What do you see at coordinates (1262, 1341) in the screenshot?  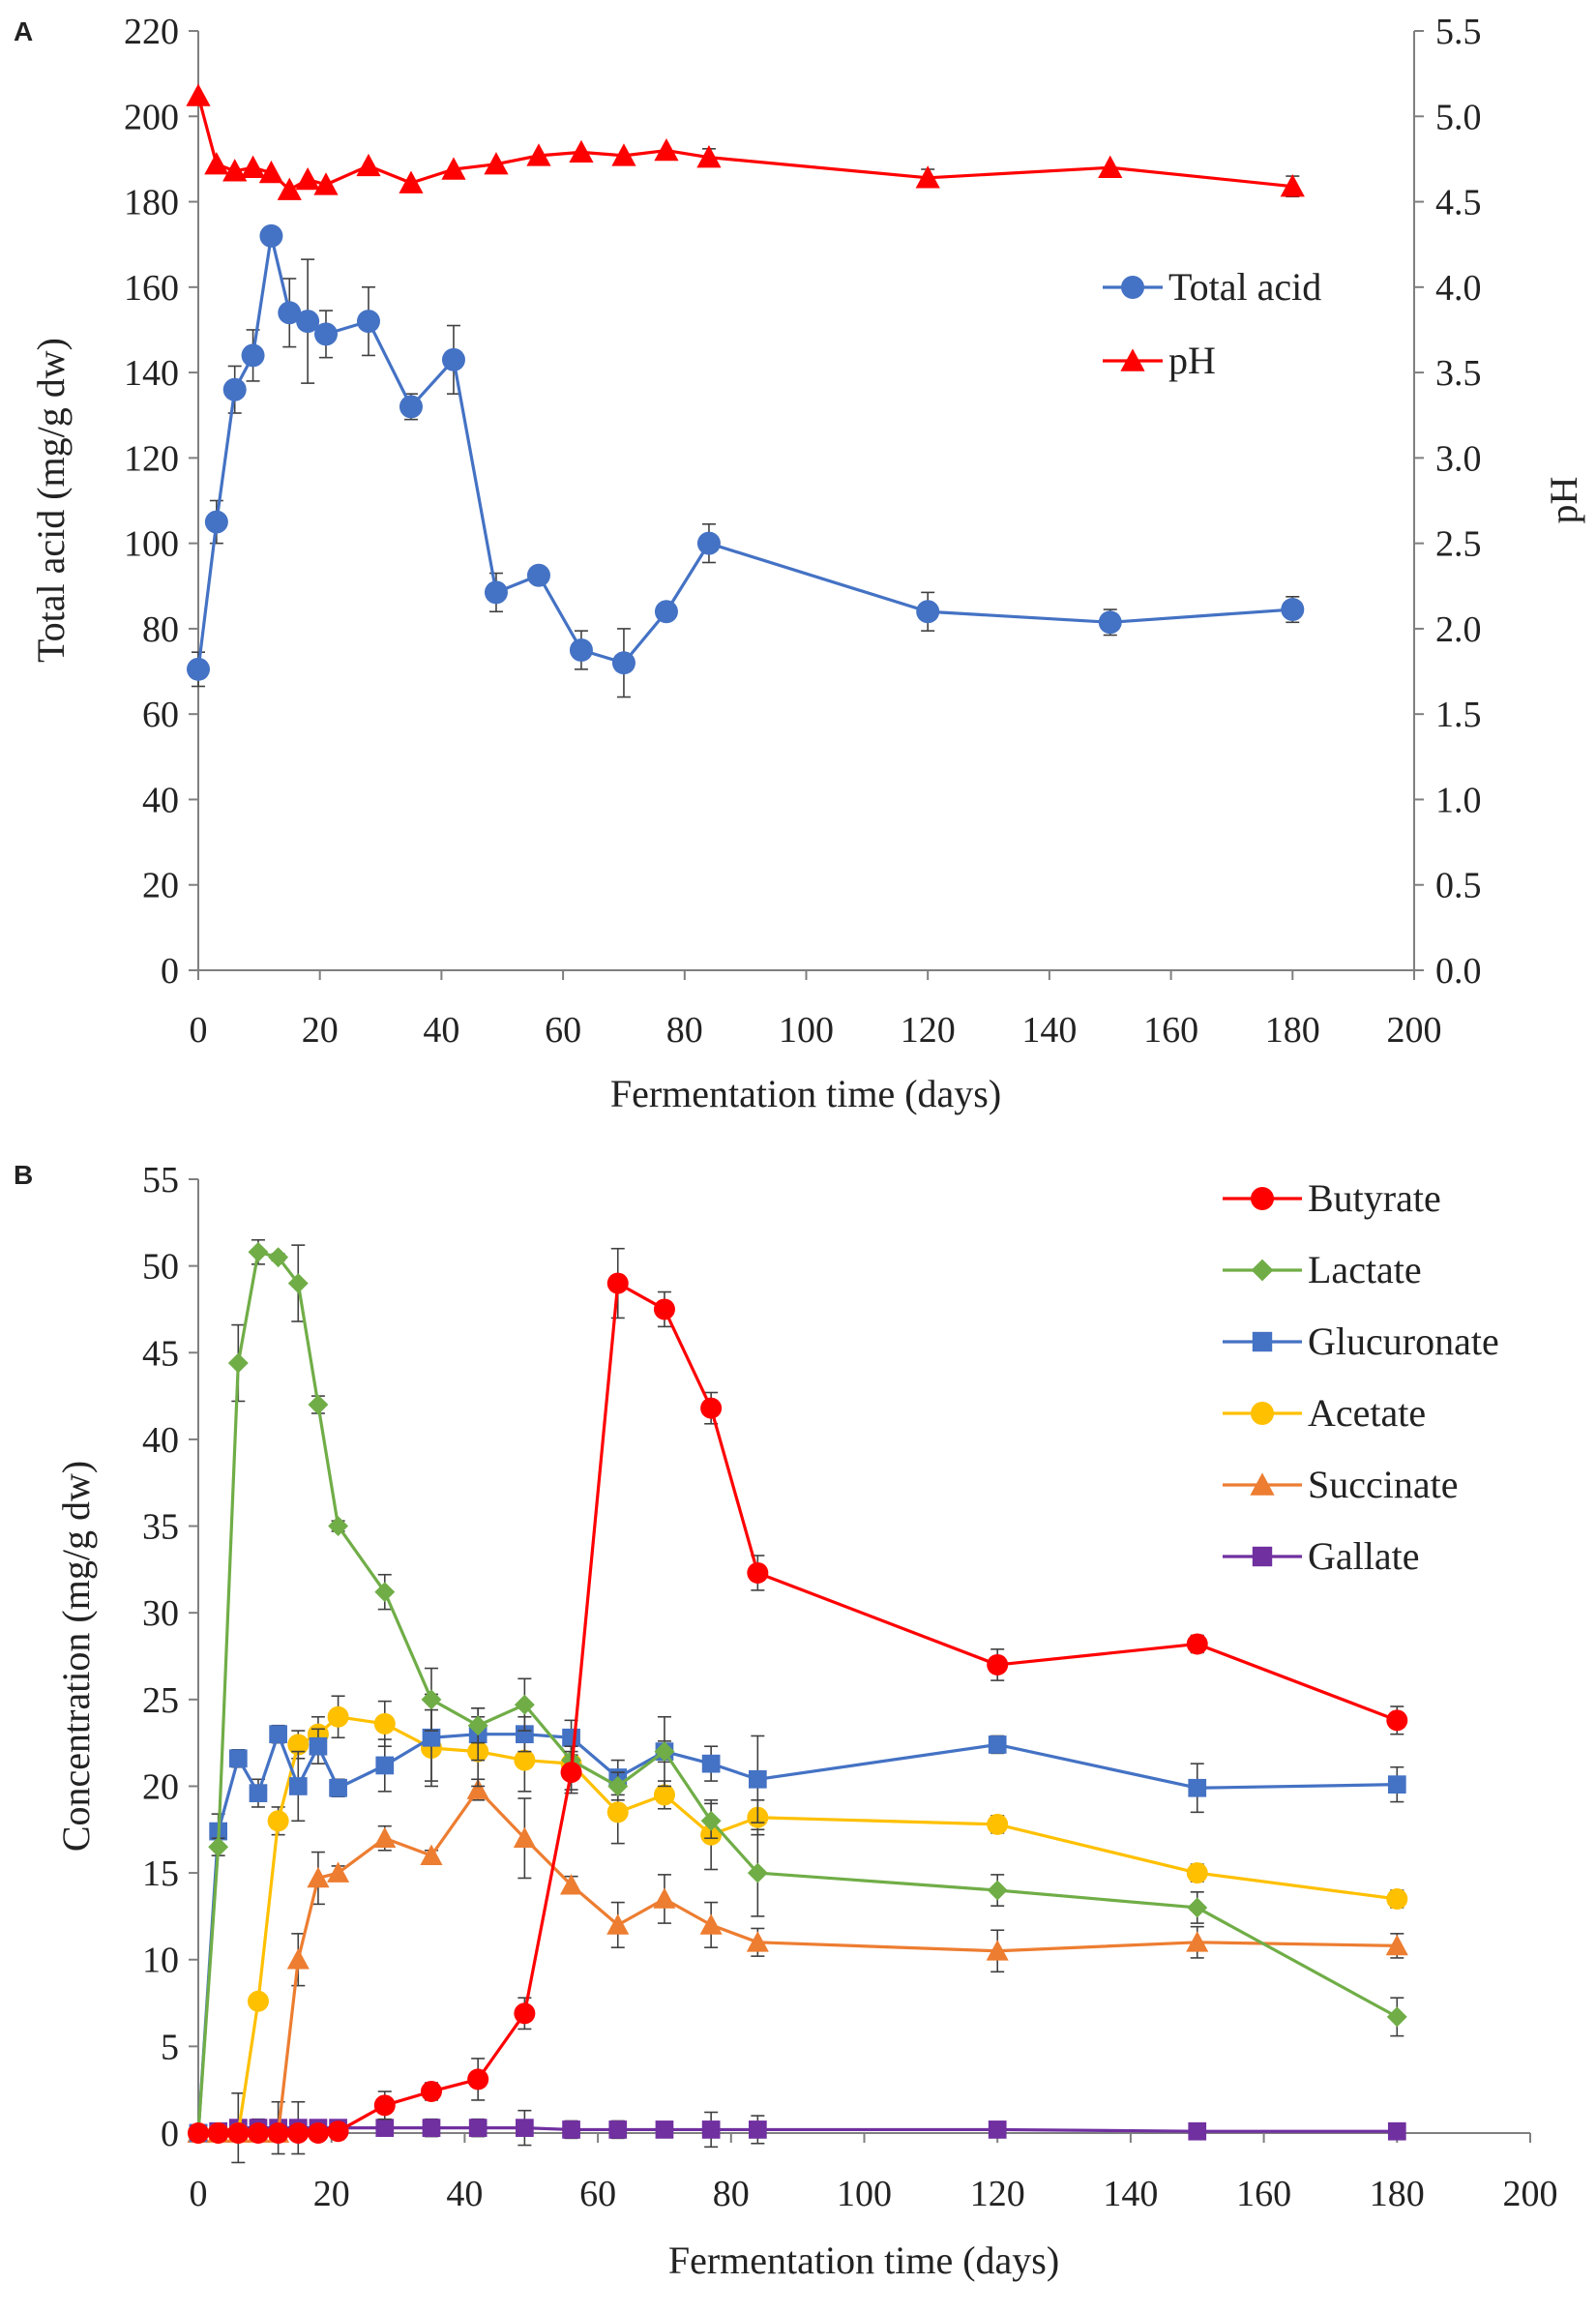 I see `panel-b-legend-marker-glucuronate` at bounding box center [1262, 1341].